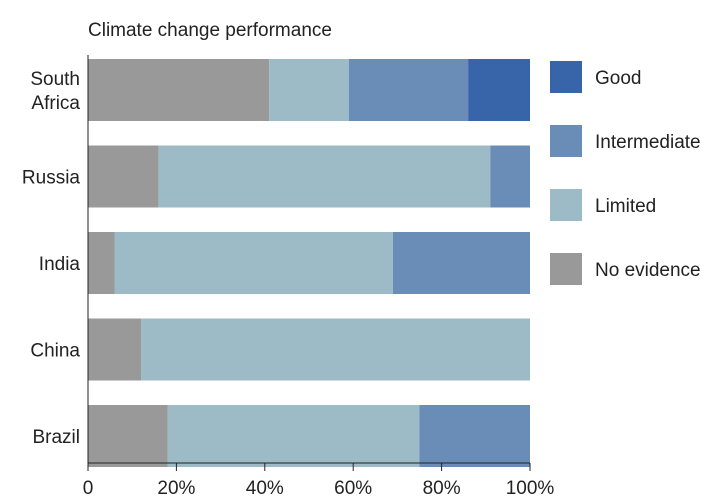 The width and height of the screenshot is (726, 503). Describe the element at coordinates (56, 437) in the screenshot. I see `category-label: Brazil` at that location.